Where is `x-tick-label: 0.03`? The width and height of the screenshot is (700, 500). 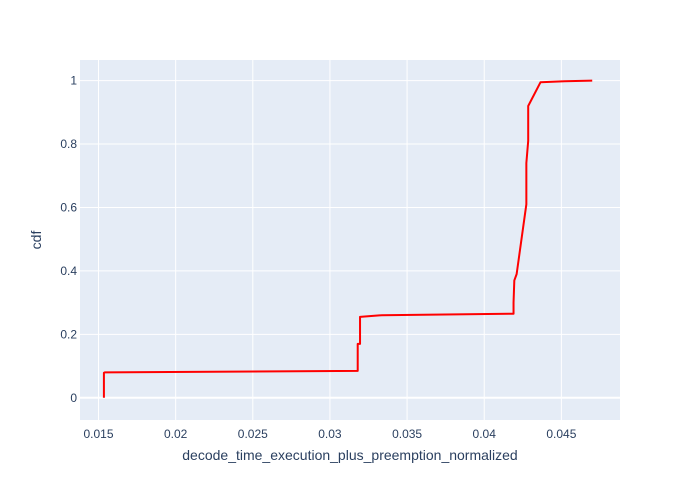 x-tick-label: 0.03 is located at coordinates (330, 434).